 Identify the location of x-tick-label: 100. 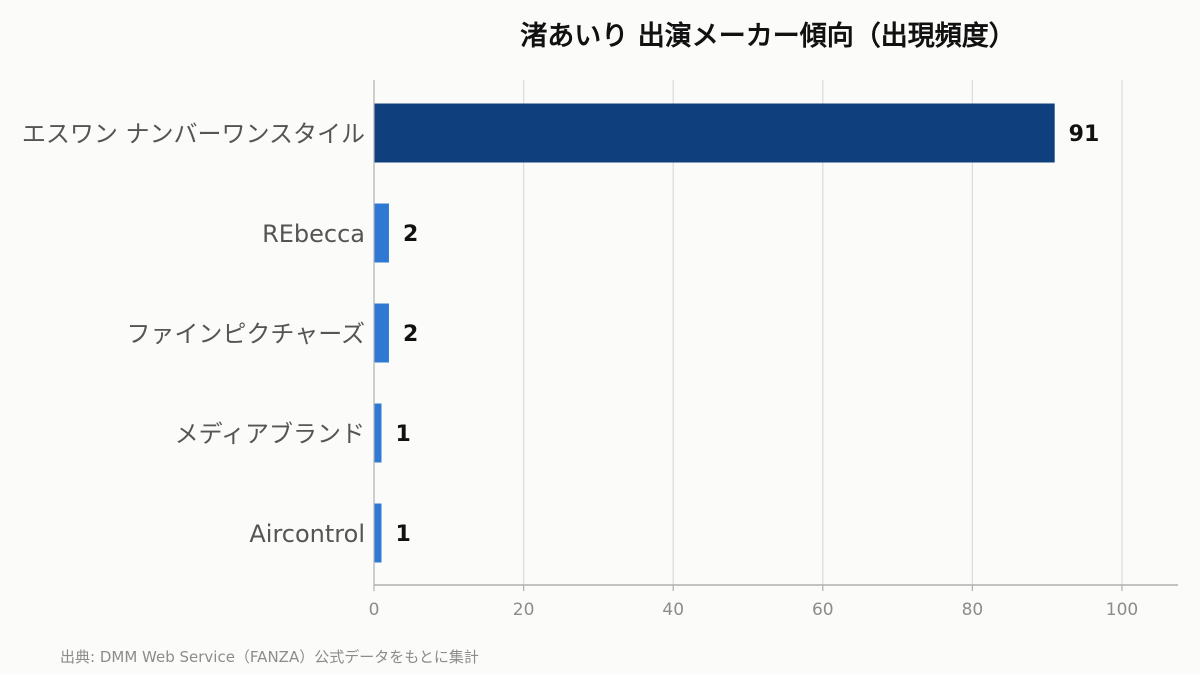
(1122, 610).